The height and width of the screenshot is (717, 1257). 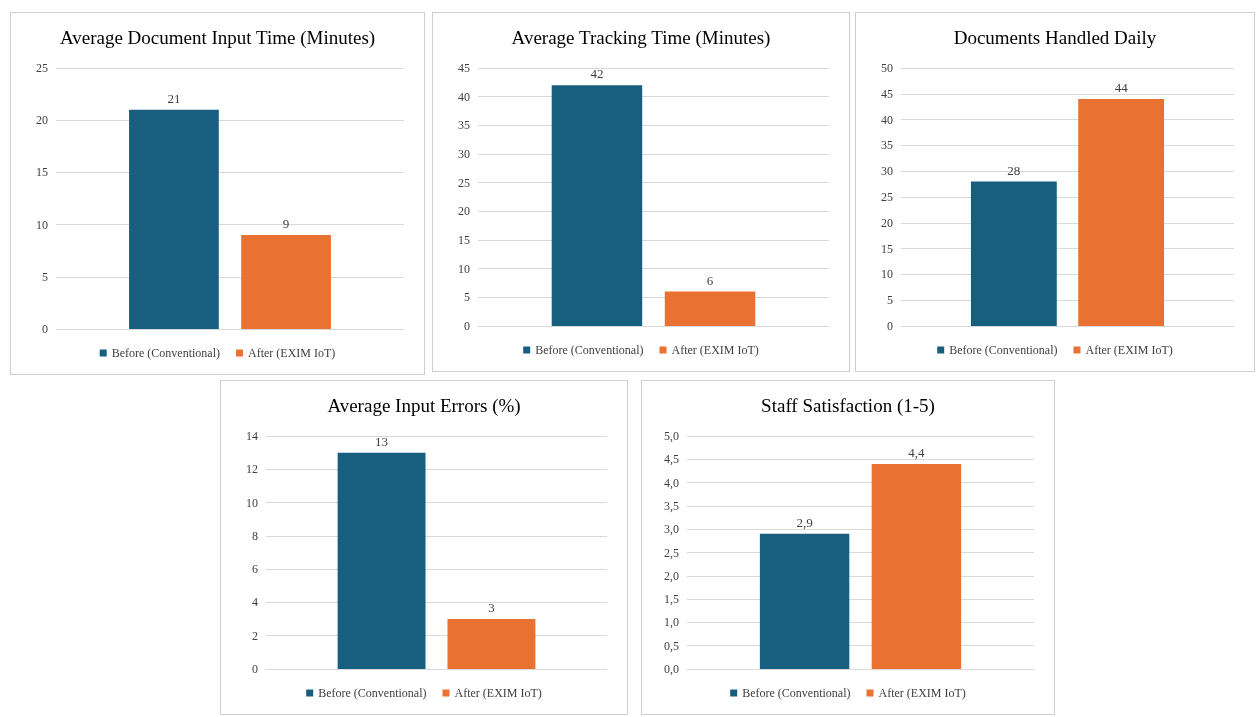 What do you see at coordinates (255, 569) in the screenshot?
I see `y-tick-label: 6` at bounding box center [255, 569].